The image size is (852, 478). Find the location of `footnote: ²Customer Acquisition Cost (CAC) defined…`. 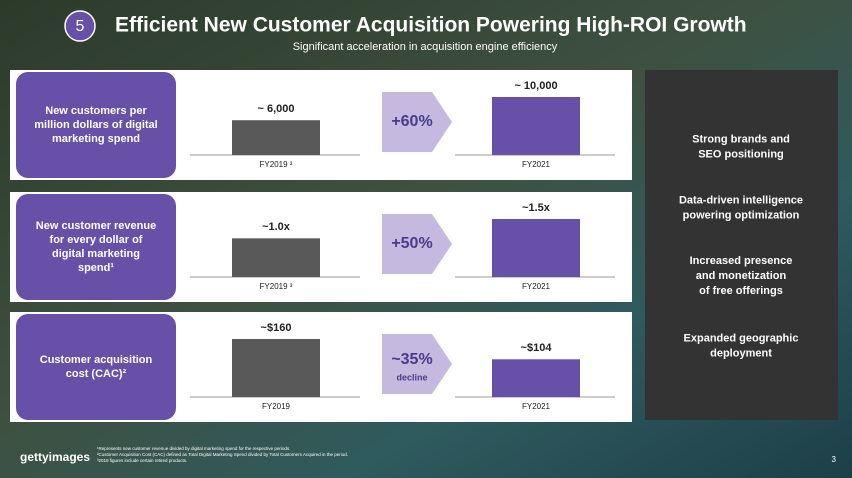

footnote: ²Customer Acquisition Cost (CAC) defined… is located at coordinates (222, 454).